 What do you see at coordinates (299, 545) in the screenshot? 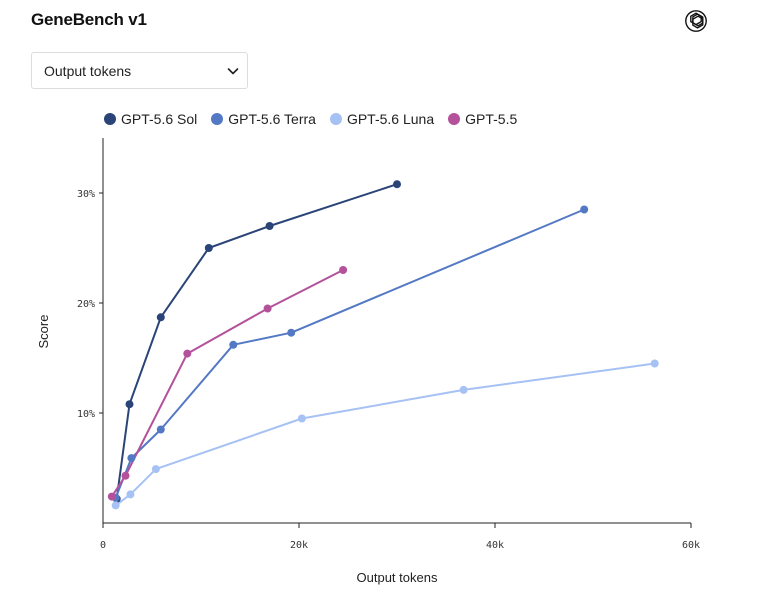
I see `x-tick-label: 20k` at bounding box center [299, 545].